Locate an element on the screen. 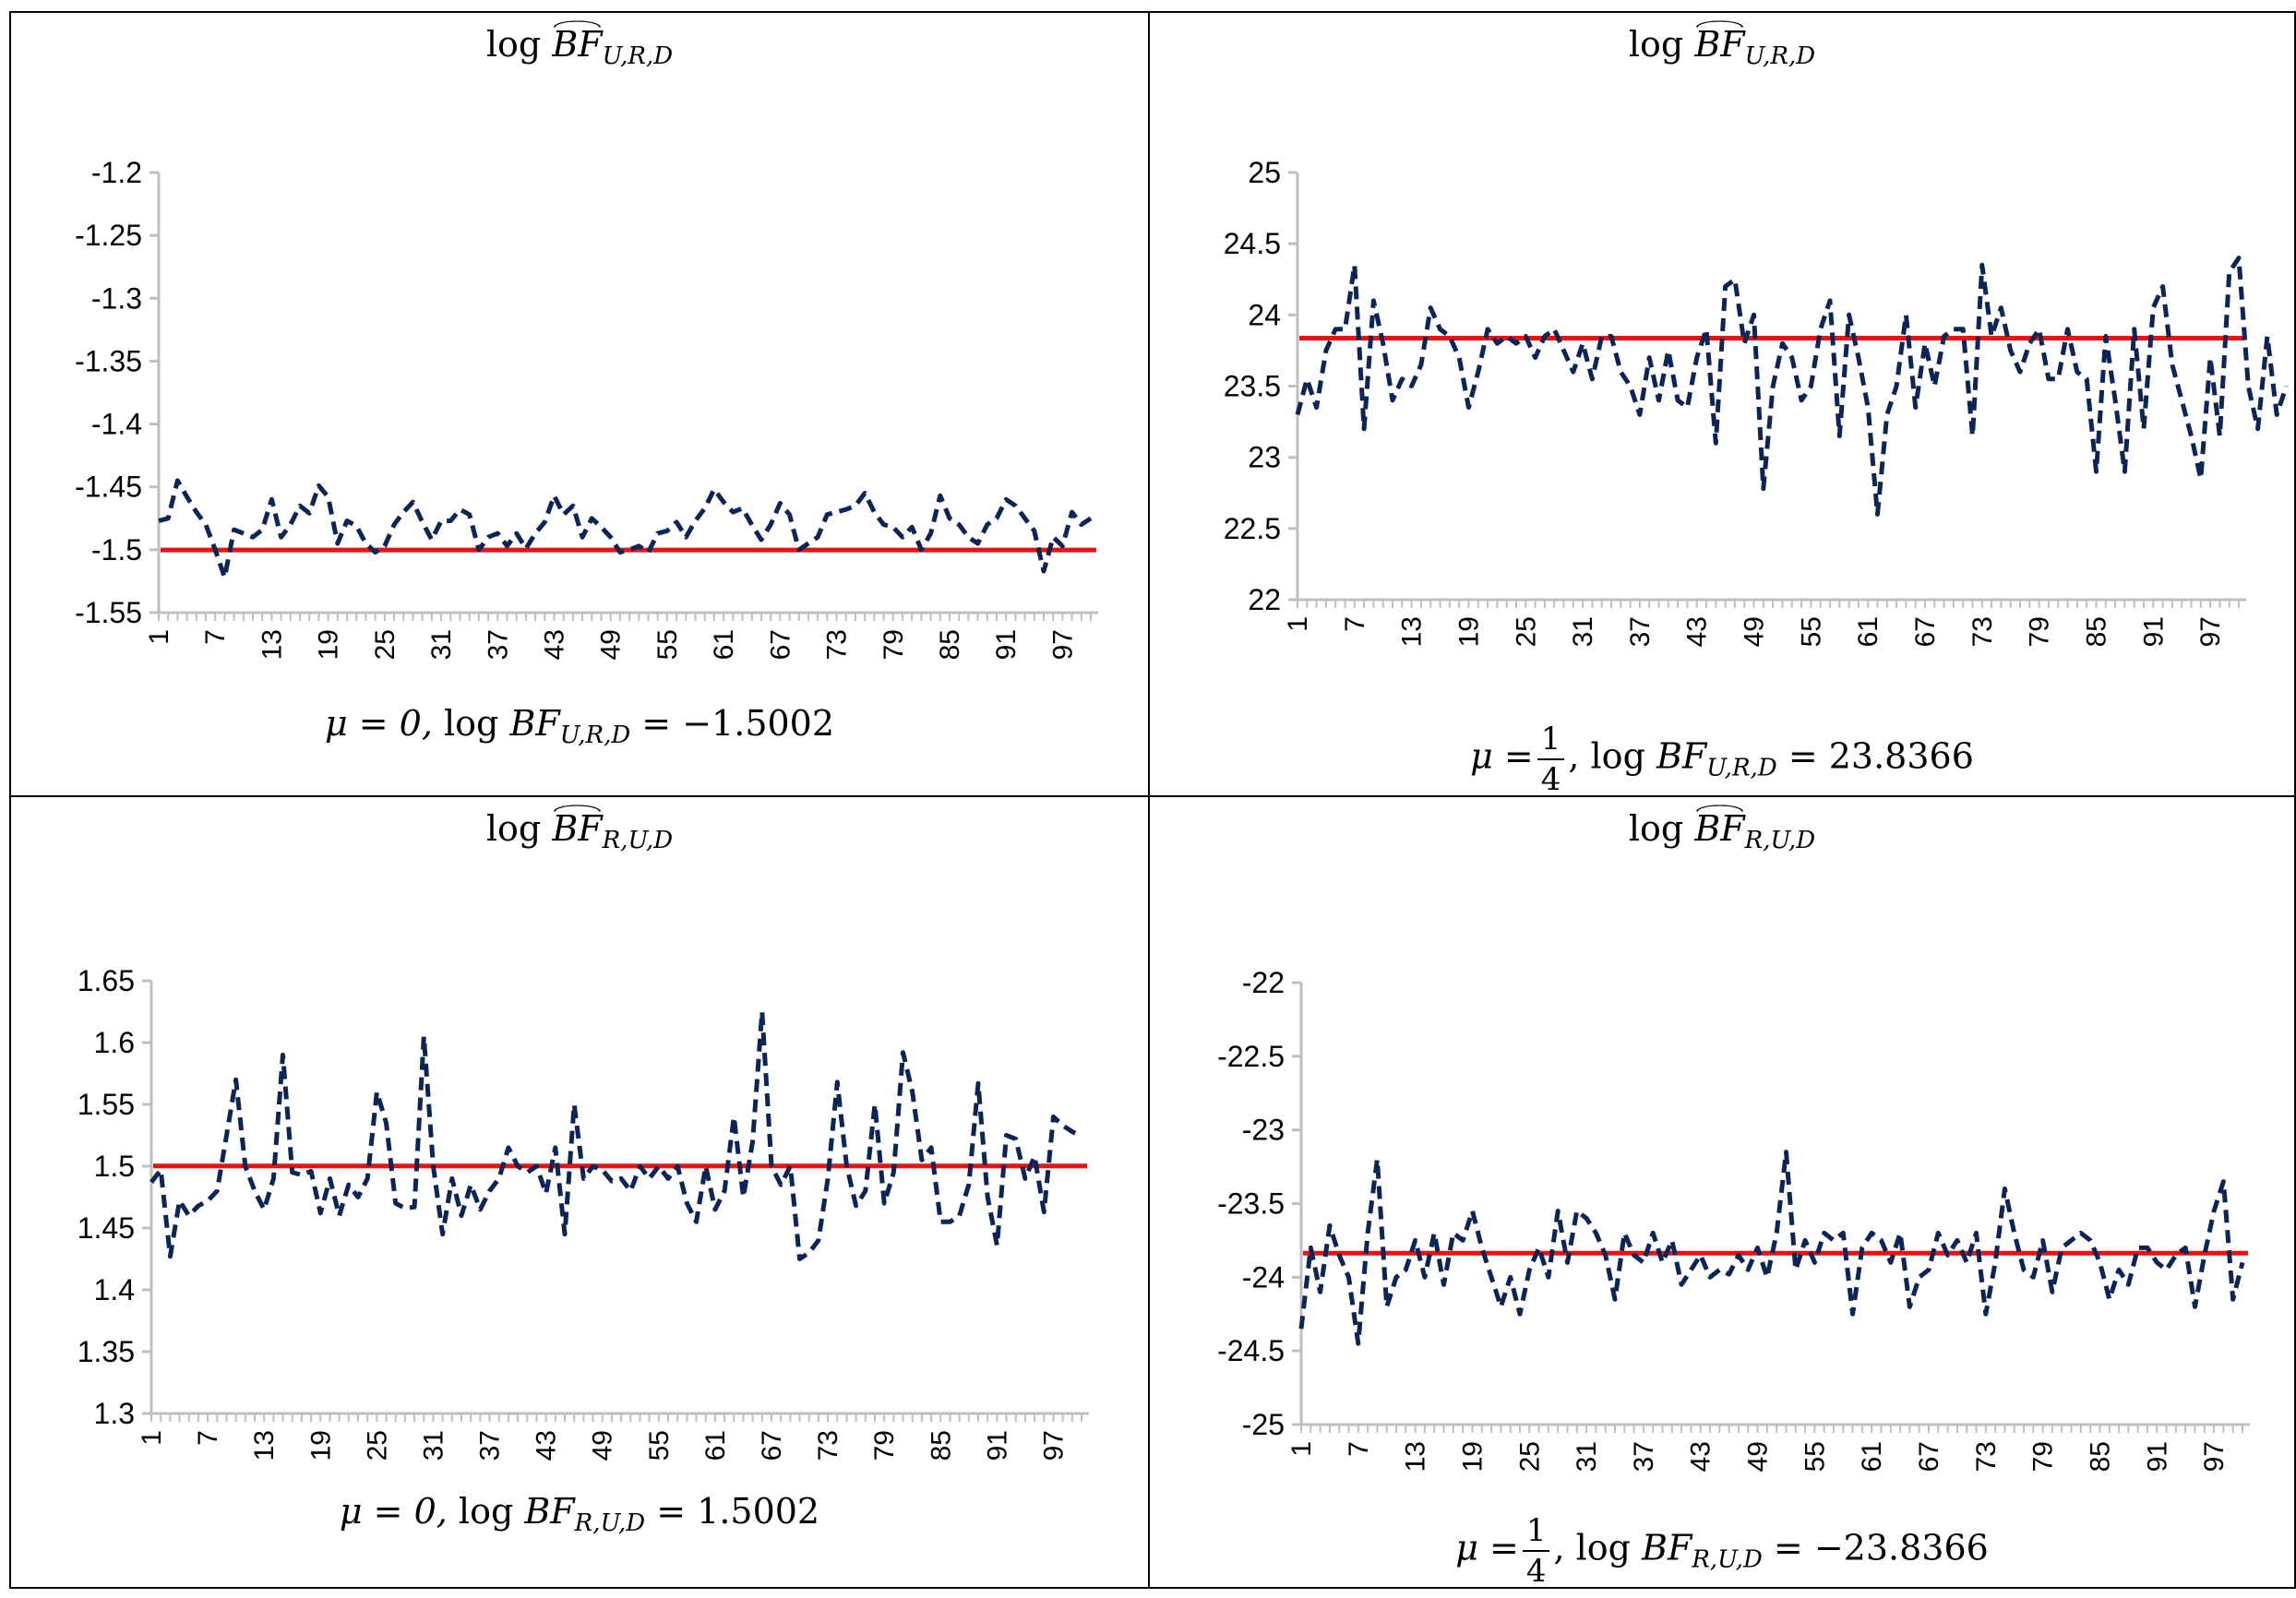  caption-value: = 1.5002 is located at coordinates (732, 1512).